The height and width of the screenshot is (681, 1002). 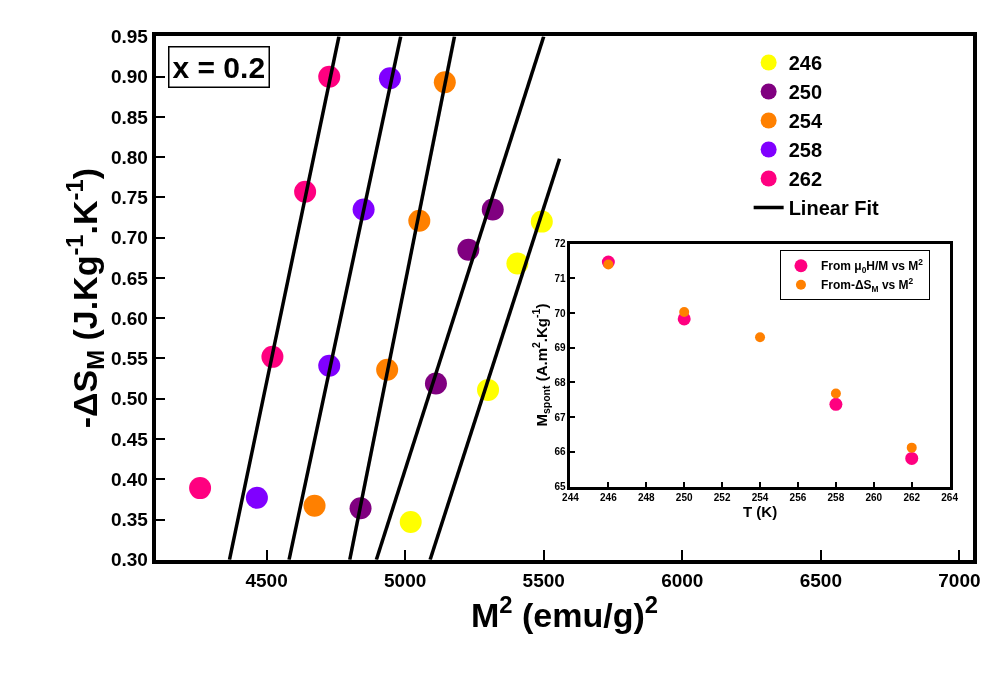 I want to click on y-tick-label: 0.95, so click(x=129, y=37).